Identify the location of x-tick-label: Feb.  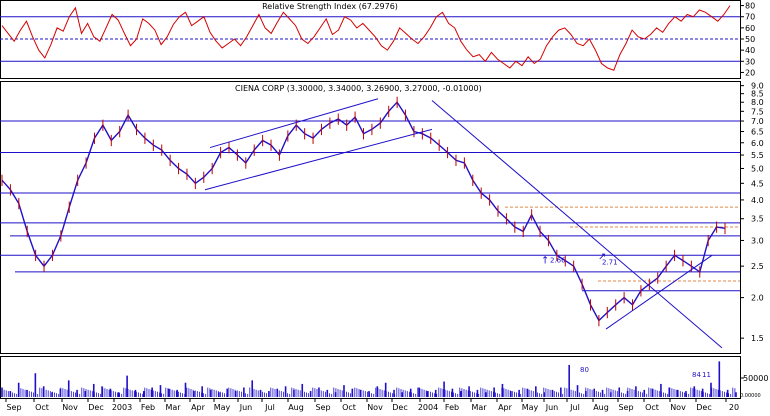
(452, 407).